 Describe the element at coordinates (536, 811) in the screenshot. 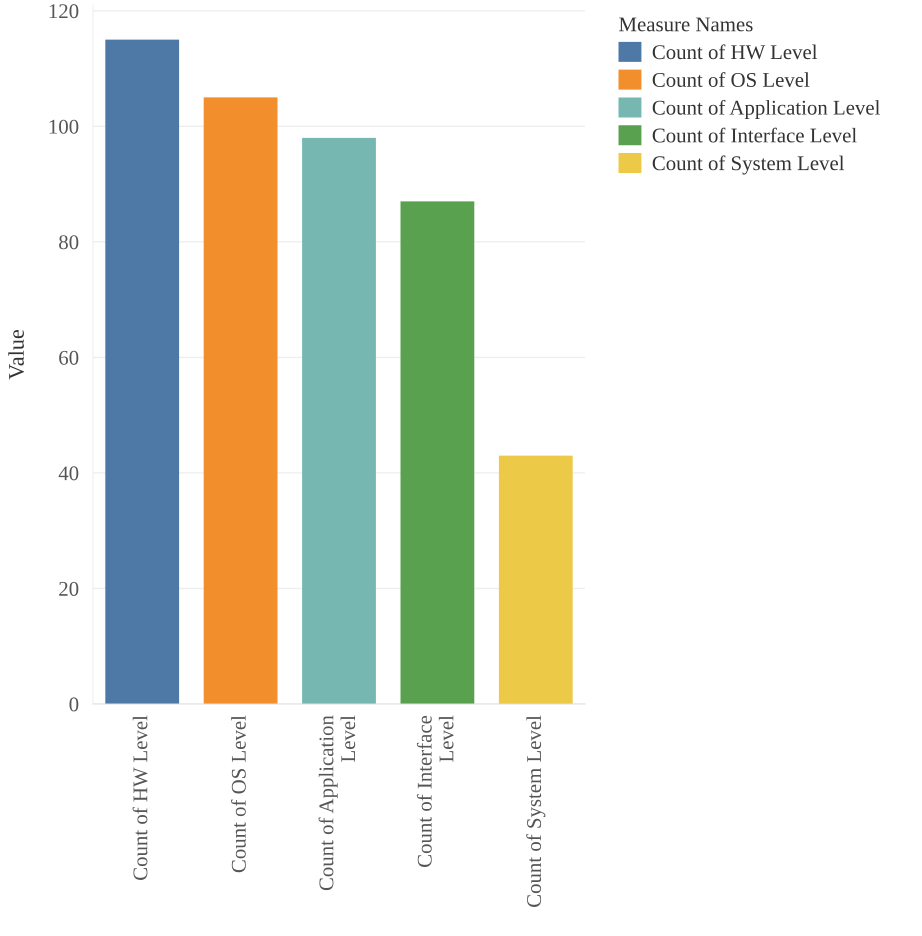

I see `x-tick-label: Count of System Level` at that location.